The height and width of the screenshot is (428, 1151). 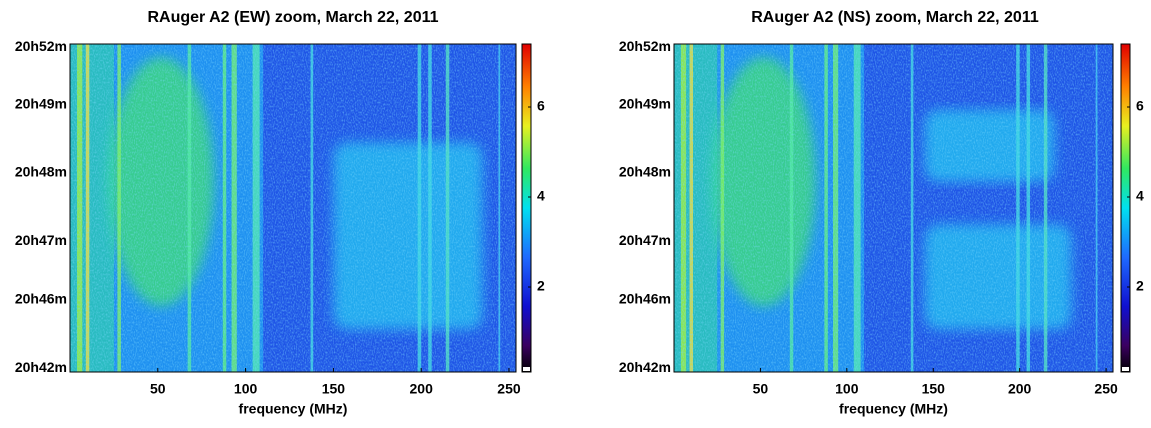 What do you see at coordinates (292, 17) in the screenshot?
I see `chart-title: RAuger A2 (EW) zoom, March 22, 2011` at bounding box center [292, 17].